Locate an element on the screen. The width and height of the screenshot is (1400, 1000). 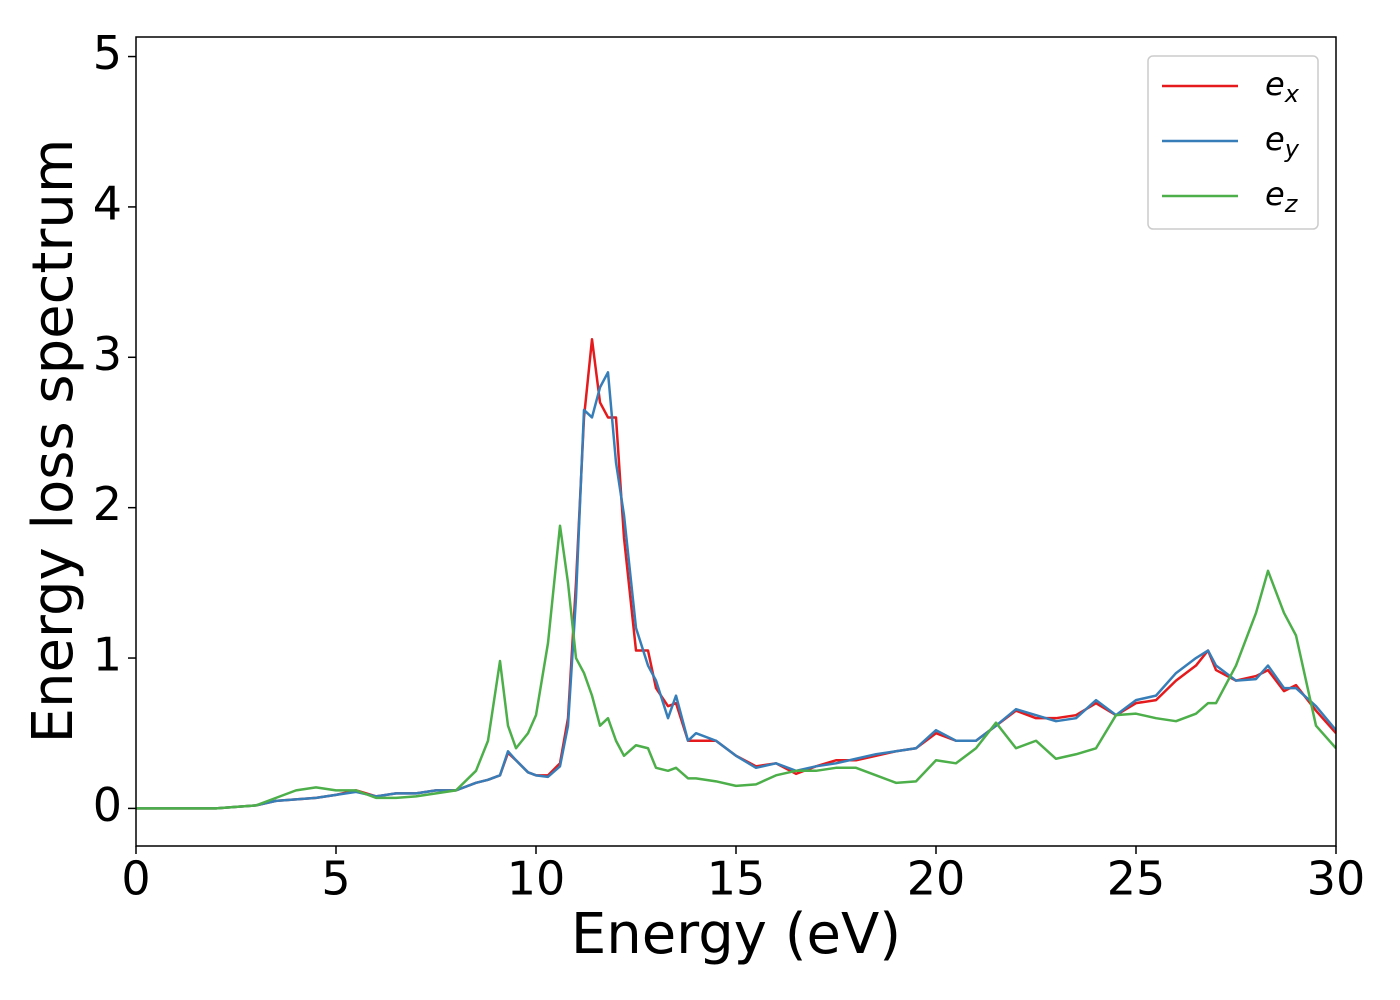
legend-subscript: y is located at coordinates (1292, 149).